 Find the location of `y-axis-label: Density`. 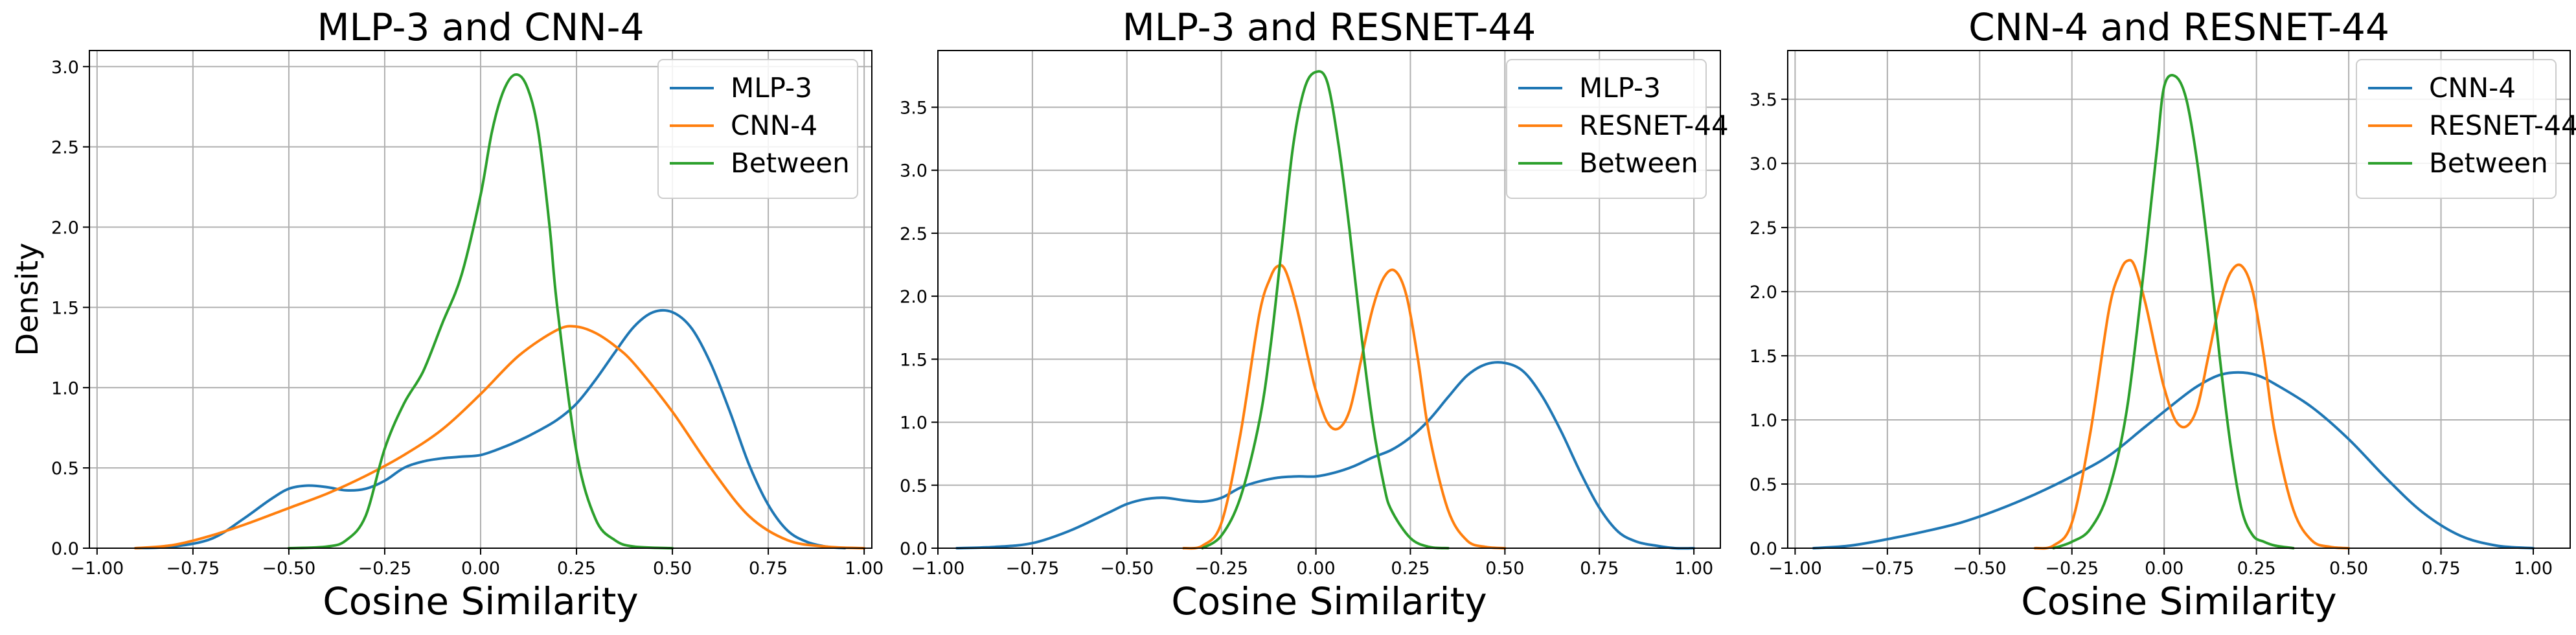

y-axis-label: Density is located at coordinates (28, 299).